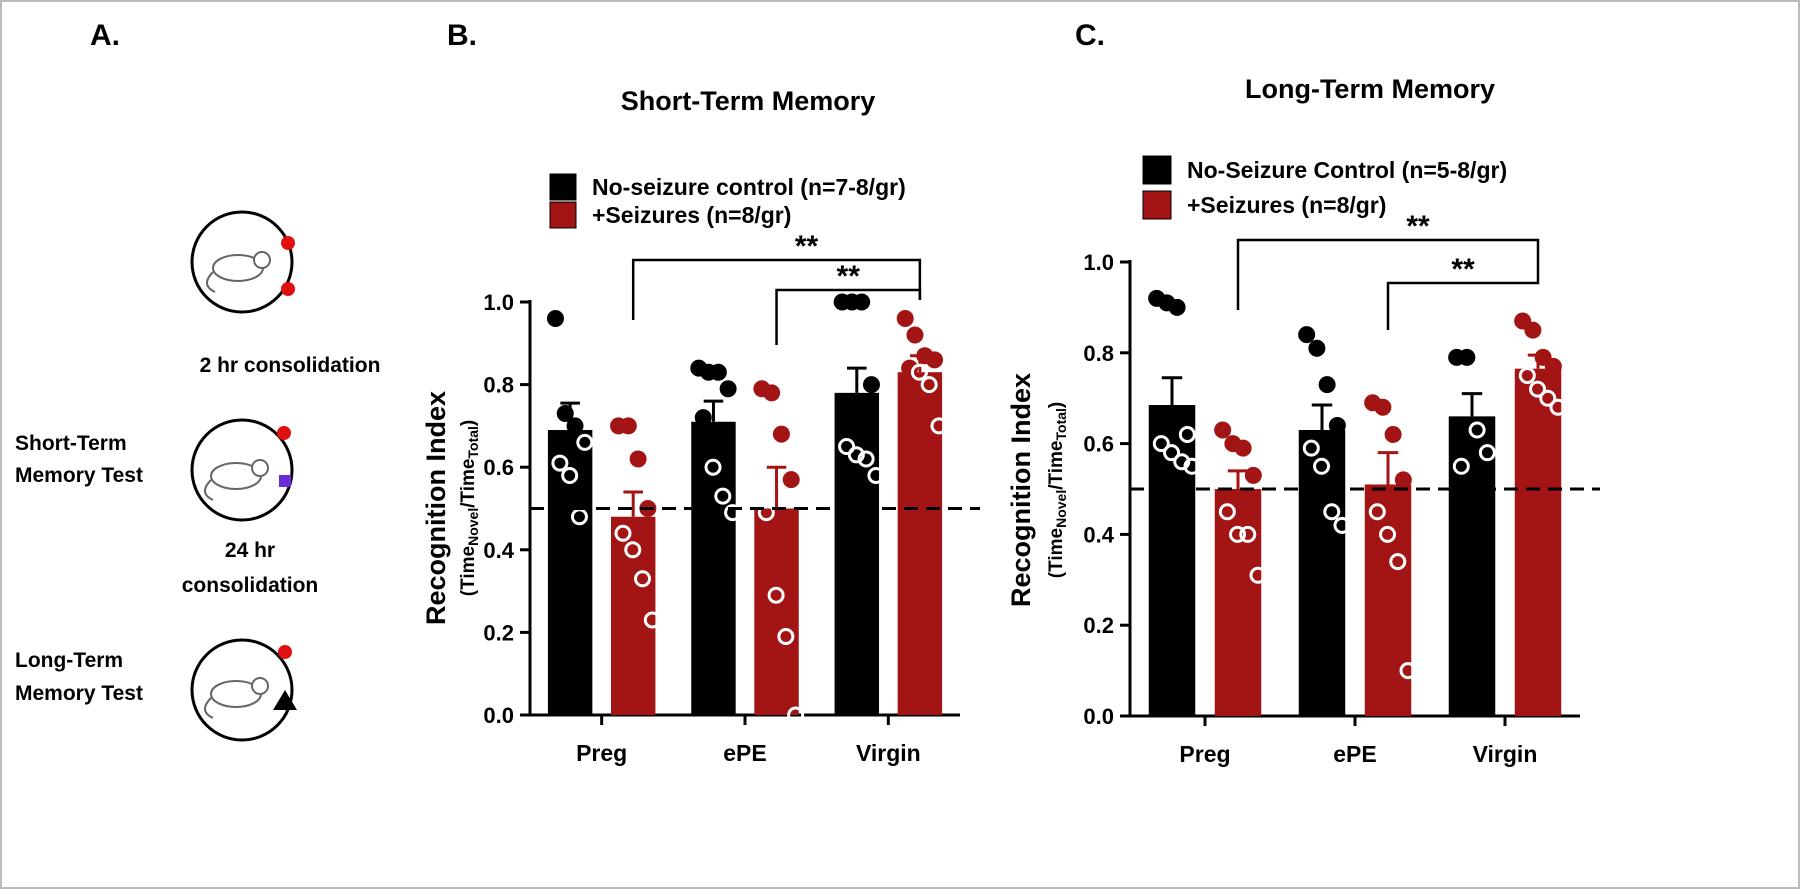 The image size is (1800, 894). What do you see at coordinates (105, 35) in the screenshot?
I see `panel-label: A.` at bounding box center [105, 35].